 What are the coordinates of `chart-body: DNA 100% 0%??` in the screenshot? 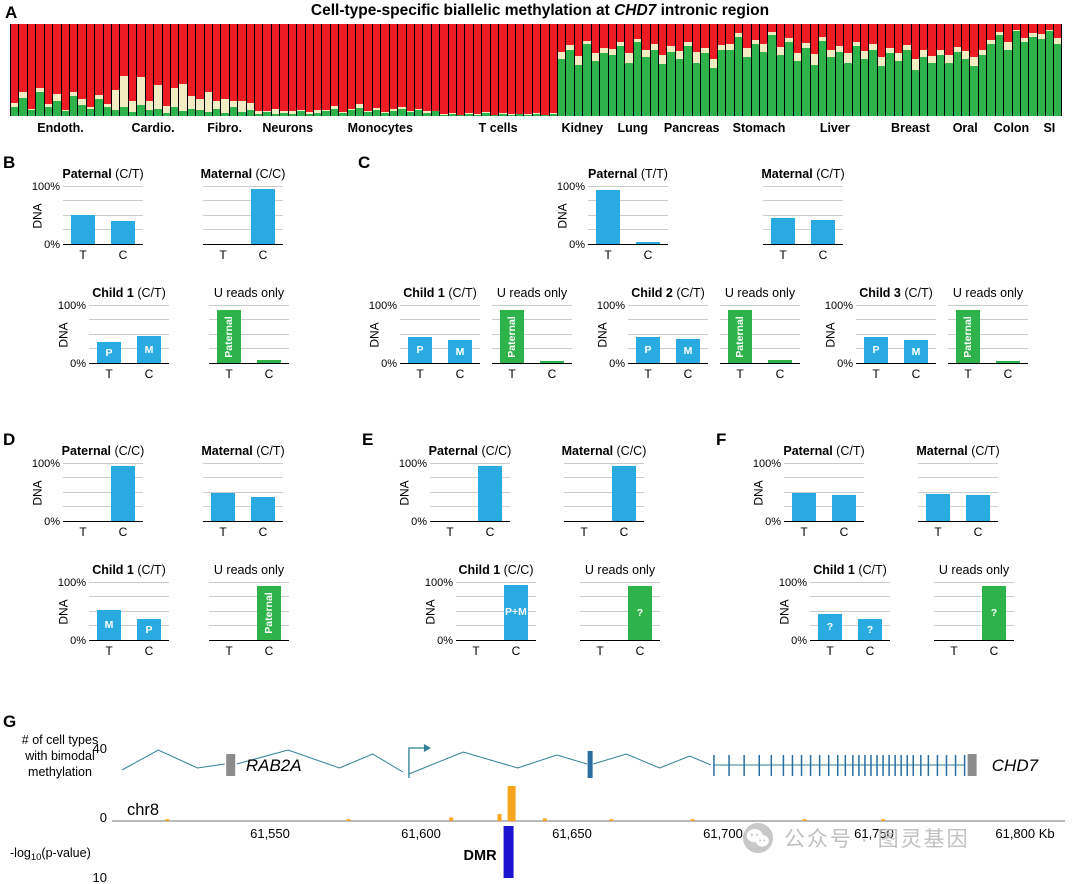 It's located at (834, 612).